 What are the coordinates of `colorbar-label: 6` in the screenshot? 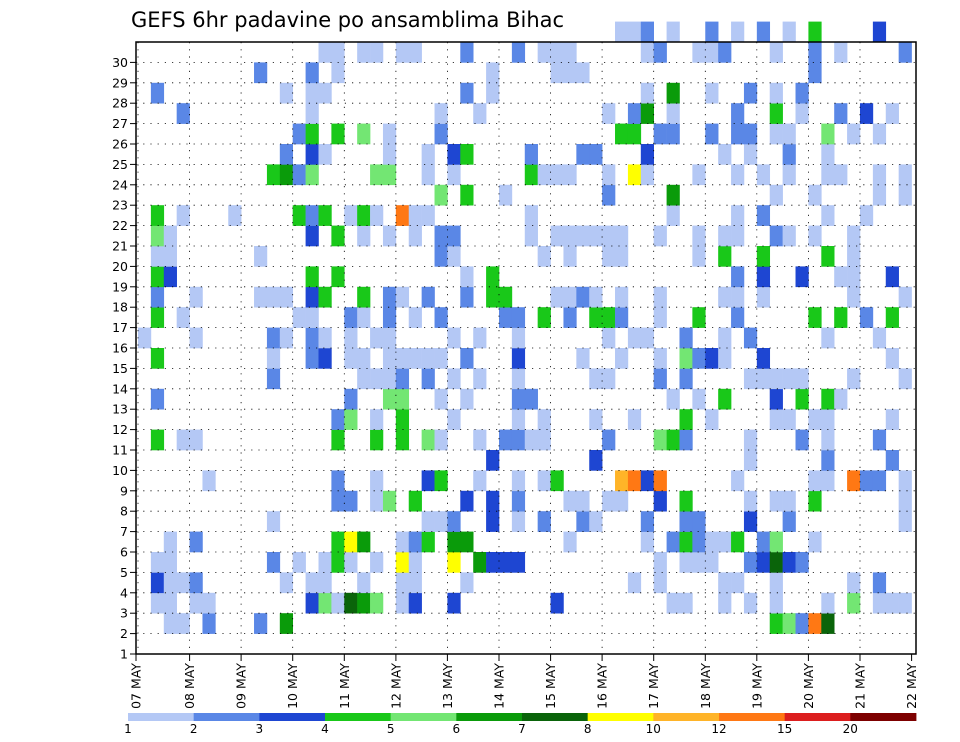 It's located at (456, 729).